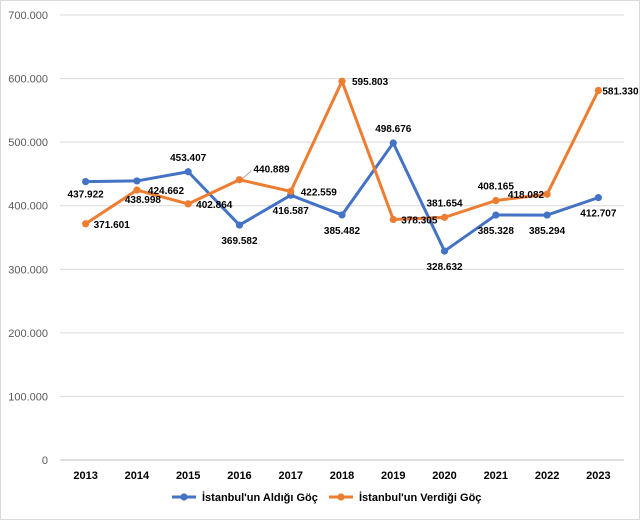  What do you see at coordinates (260, 497) in the screenshot?
I see `legend-label: İstanbul'un Aldığı Göç` at bounding box center [260, 497].